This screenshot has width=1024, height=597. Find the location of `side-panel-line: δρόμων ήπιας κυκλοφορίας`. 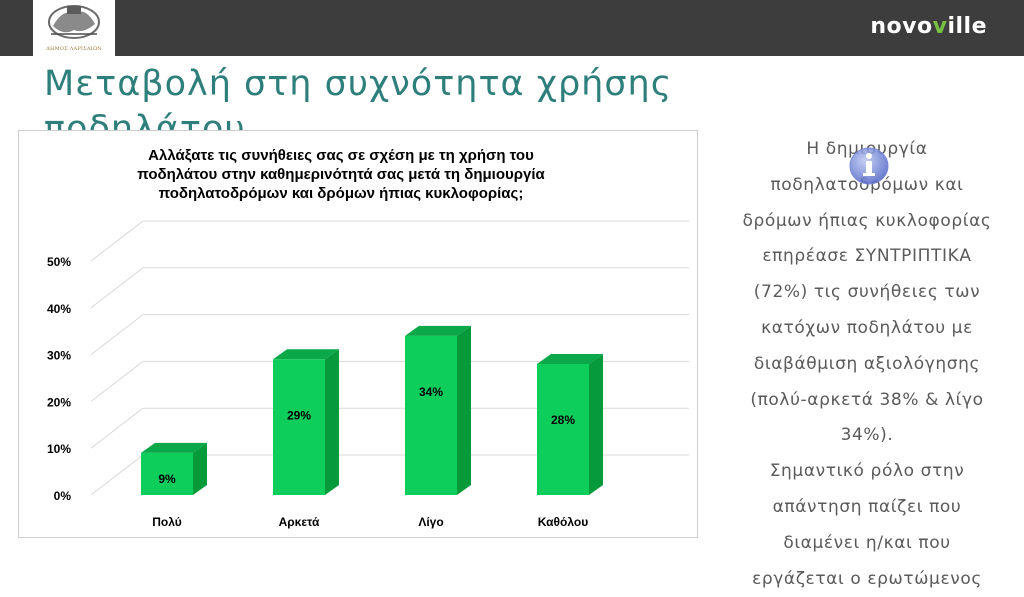

side-panel-line: δρόμων ήπιας κυκλοφορίας is located at coordinates (867, 220).